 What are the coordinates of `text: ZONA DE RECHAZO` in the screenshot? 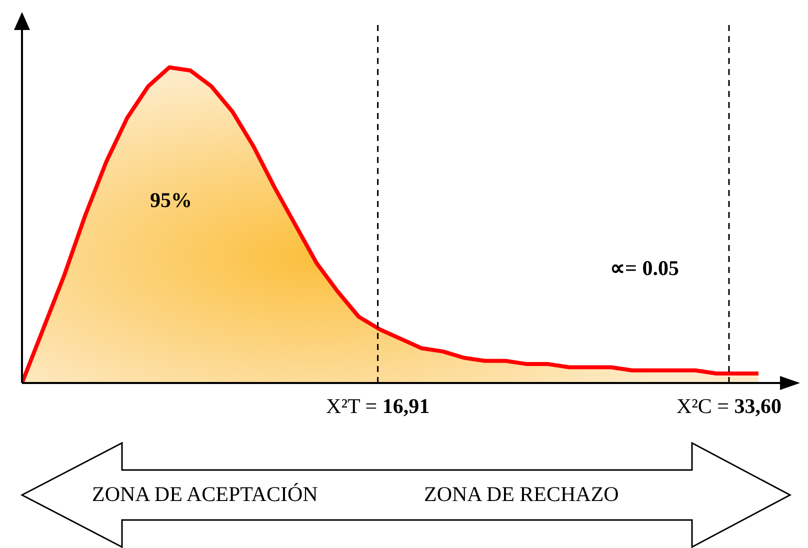 It's located at (521, 494).